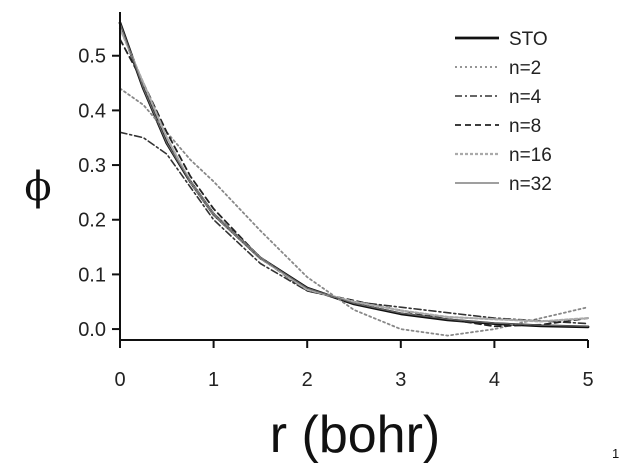  I want to click on legend-label: n=2, so click(525, 68).